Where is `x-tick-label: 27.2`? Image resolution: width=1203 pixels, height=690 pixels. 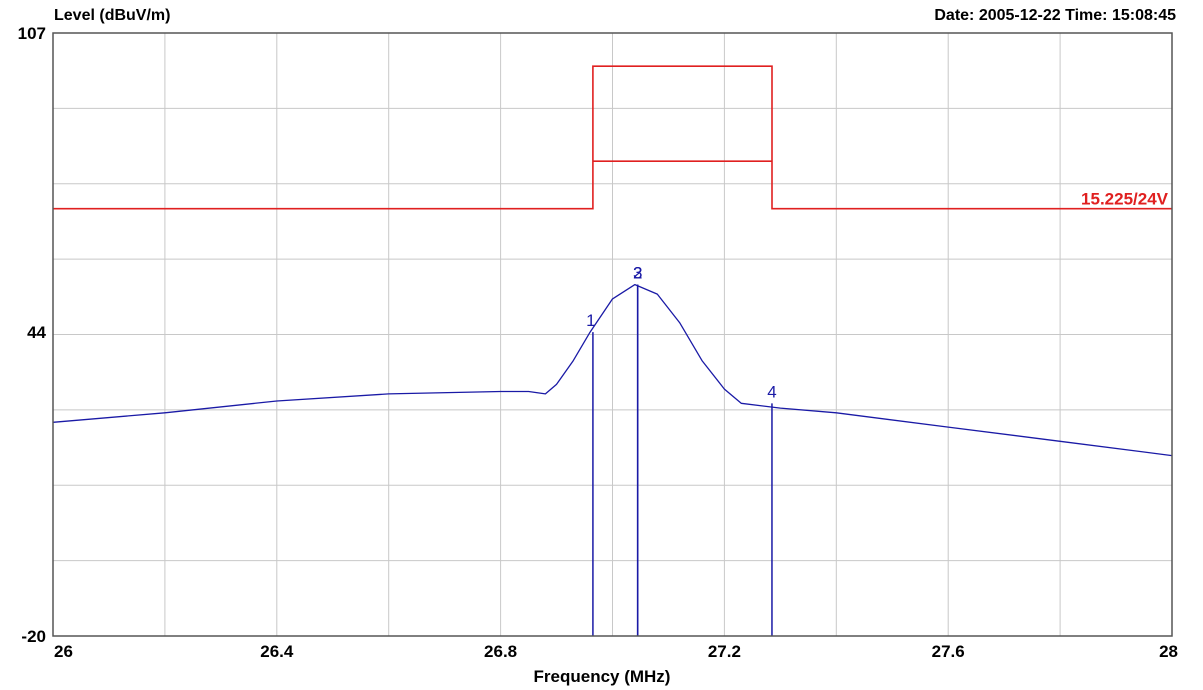 x-tick-label: 27.2 is located at coordinates (724, 651).